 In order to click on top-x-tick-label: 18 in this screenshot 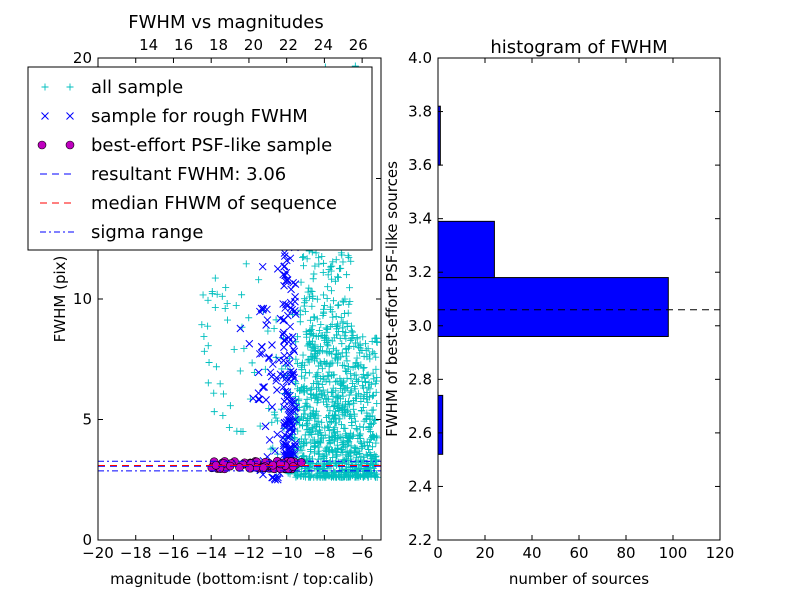, I will do `click(218, 45)`.